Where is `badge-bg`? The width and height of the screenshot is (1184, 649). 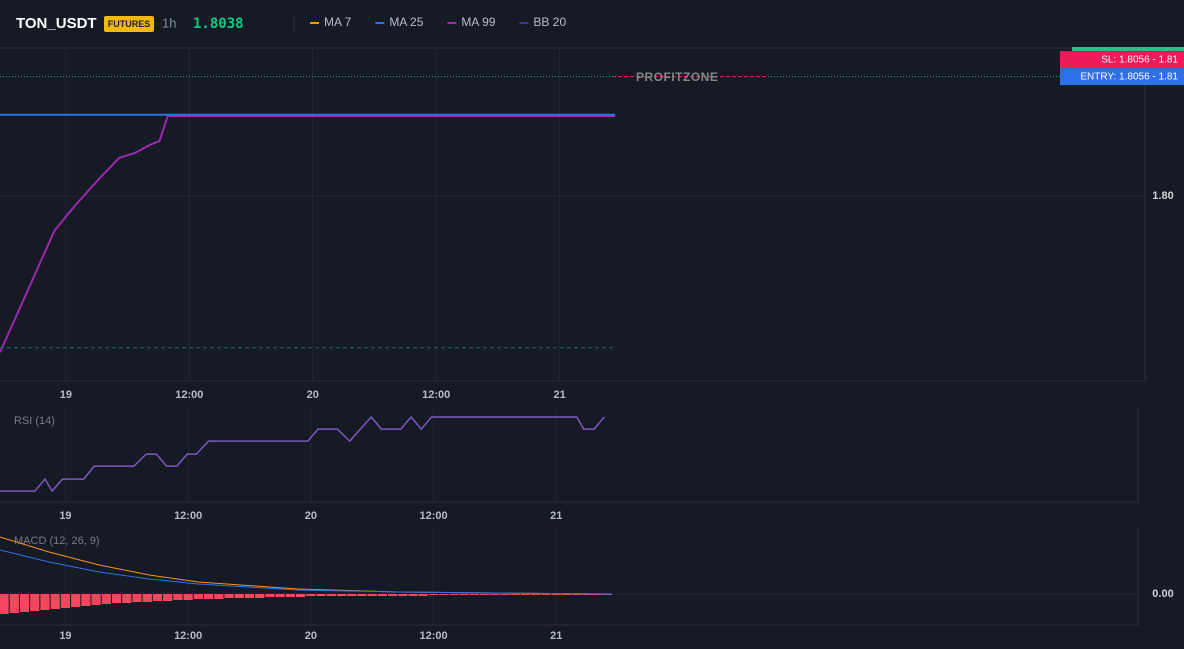
badge-bg is located at coordinates (129, 24).